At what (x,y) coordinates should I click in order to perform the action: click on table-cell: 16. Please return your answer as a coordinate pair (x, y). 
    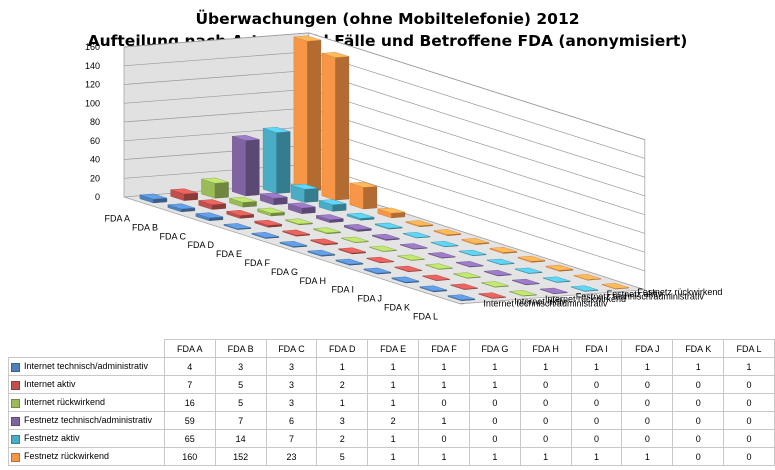
    Looking at the image, I should click on (189, 402).